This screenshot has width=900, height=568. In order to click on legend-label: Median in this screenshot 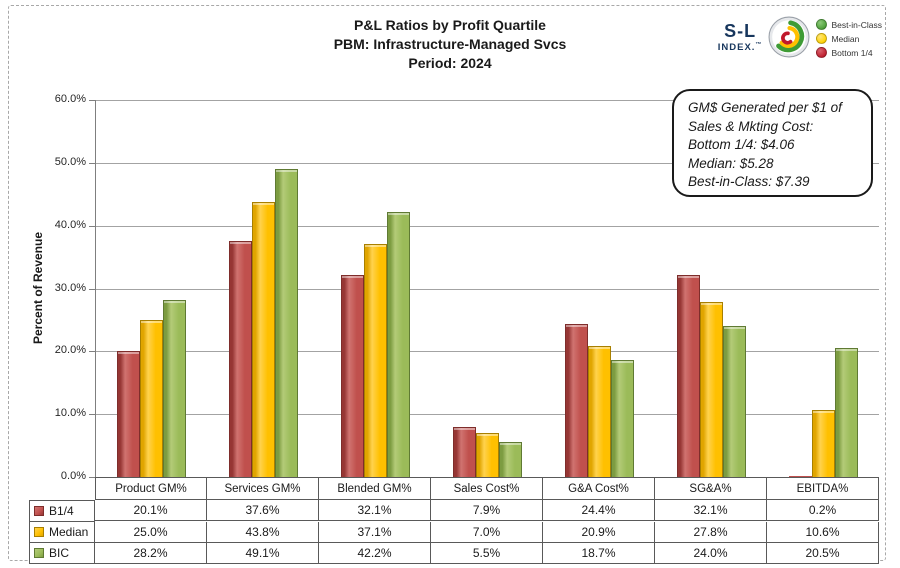, I will do `click(845, 38)`.